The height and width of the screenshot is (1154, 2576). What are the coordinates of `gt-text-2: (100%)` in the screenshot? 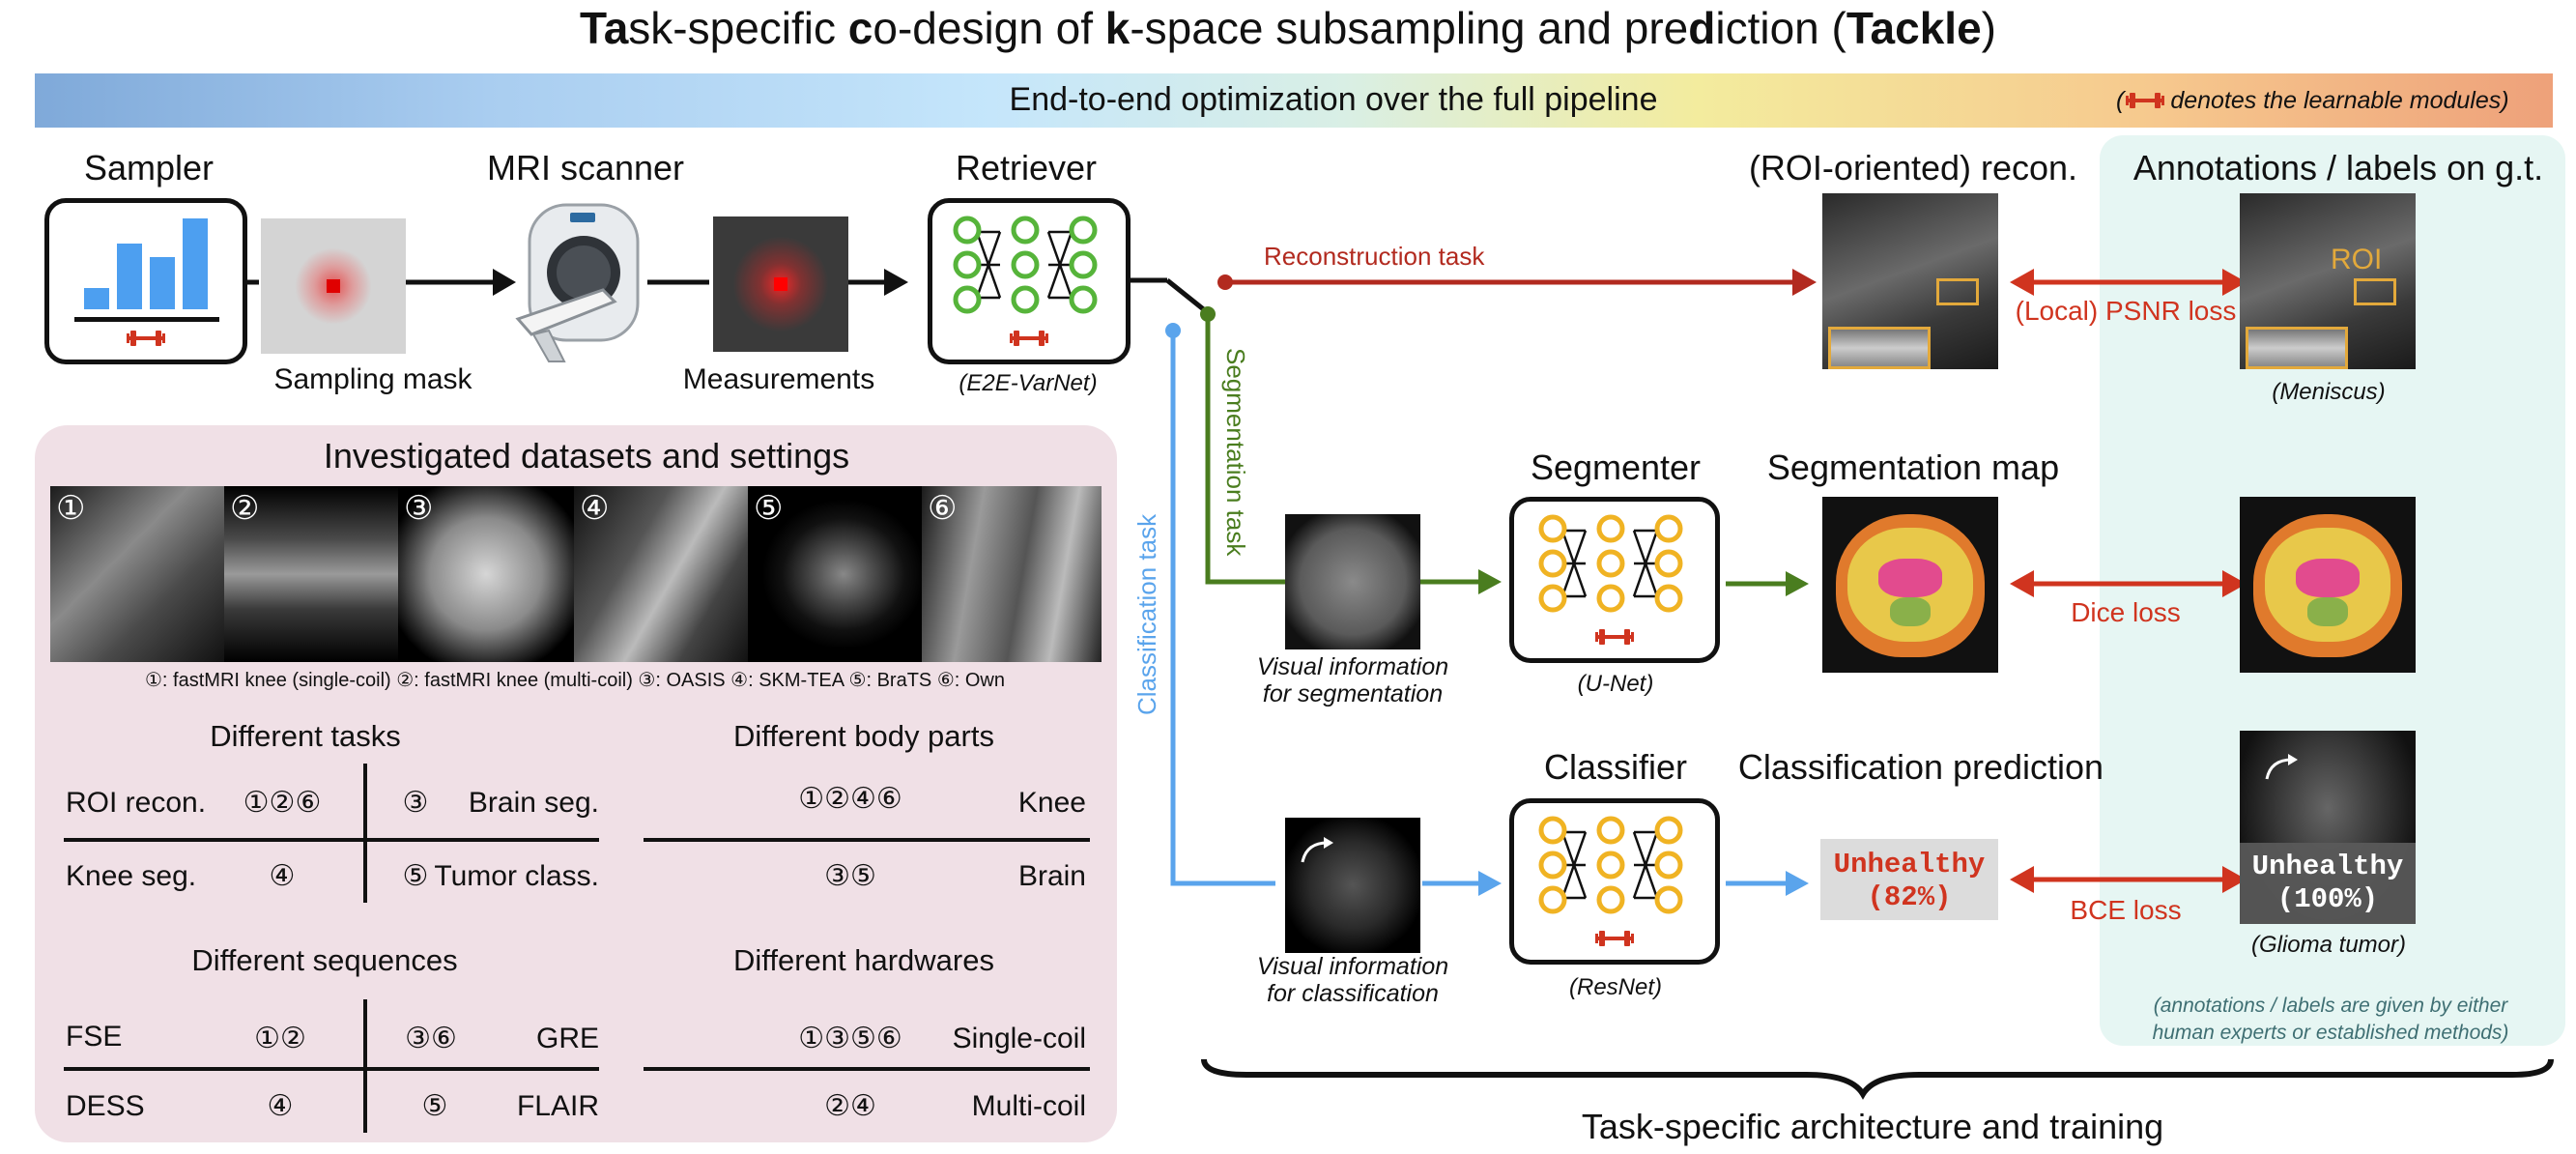 It's located at (2328, 899).